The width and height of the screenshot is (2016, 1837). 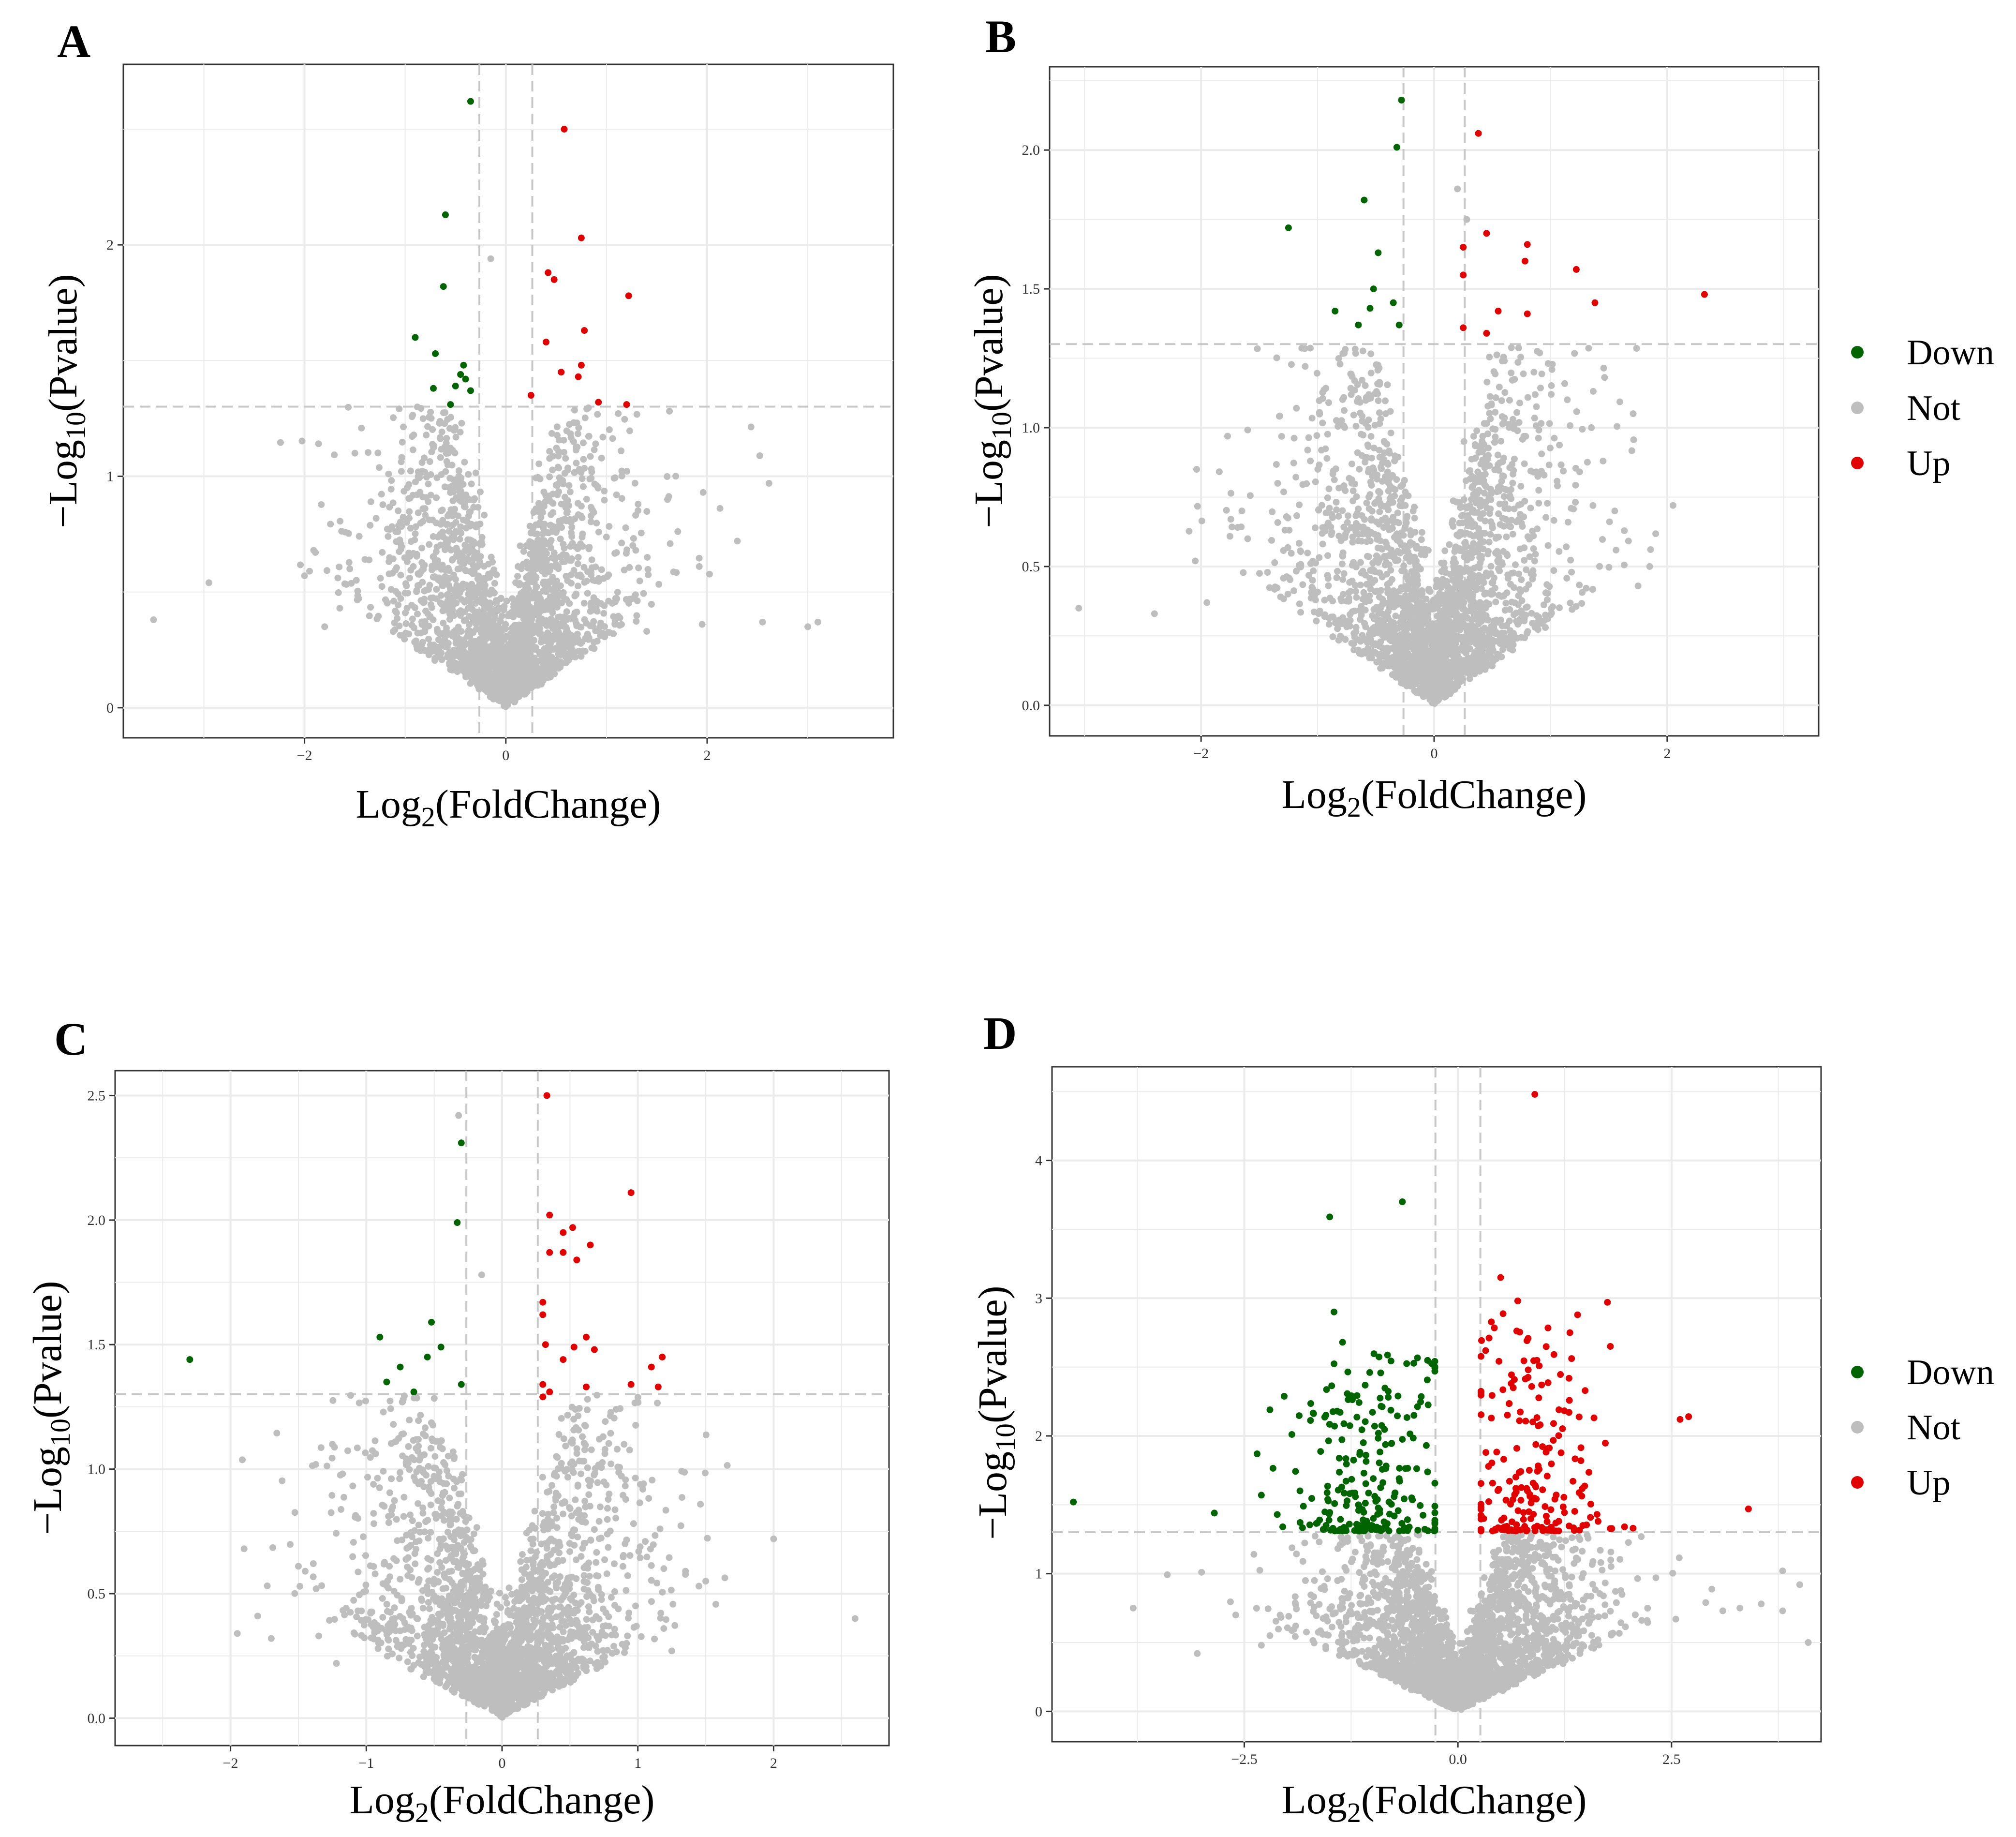 I want to click on y-tick-label: 1.5, so click(x=1031, y=289).